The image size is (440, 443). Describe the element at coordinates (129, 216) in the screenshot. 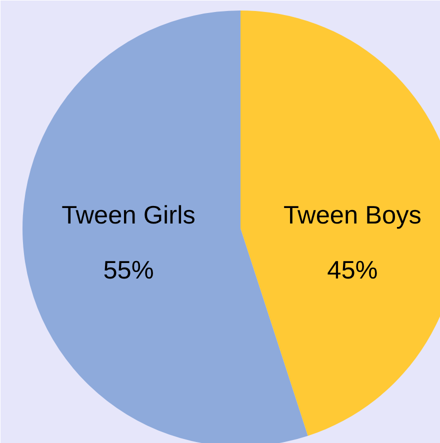

I see `slice-label: Tween Girls` at that location.